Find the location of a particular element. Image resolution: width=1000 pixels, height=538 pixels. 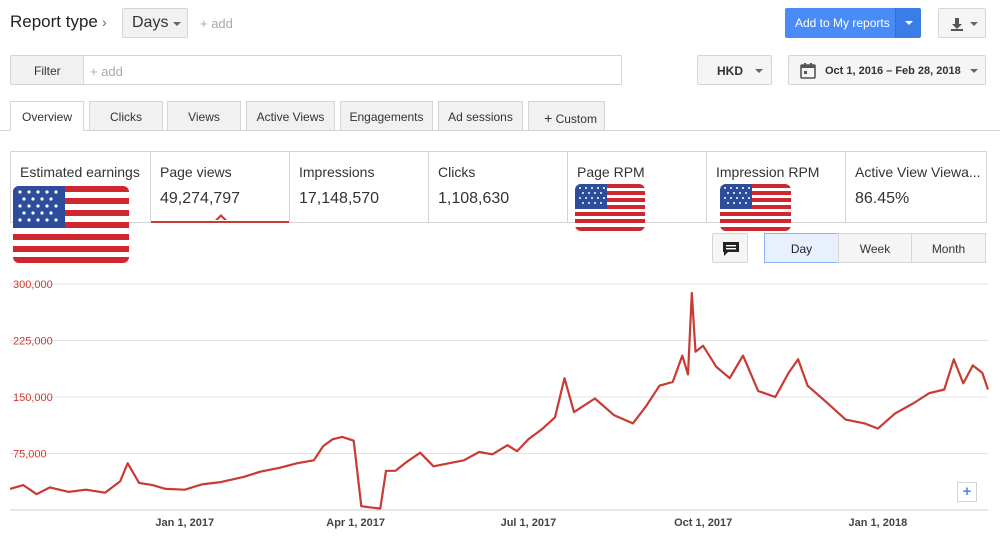

x-axis-tick-label: Jul 1, 2017 is located at coordinates (529, 523).